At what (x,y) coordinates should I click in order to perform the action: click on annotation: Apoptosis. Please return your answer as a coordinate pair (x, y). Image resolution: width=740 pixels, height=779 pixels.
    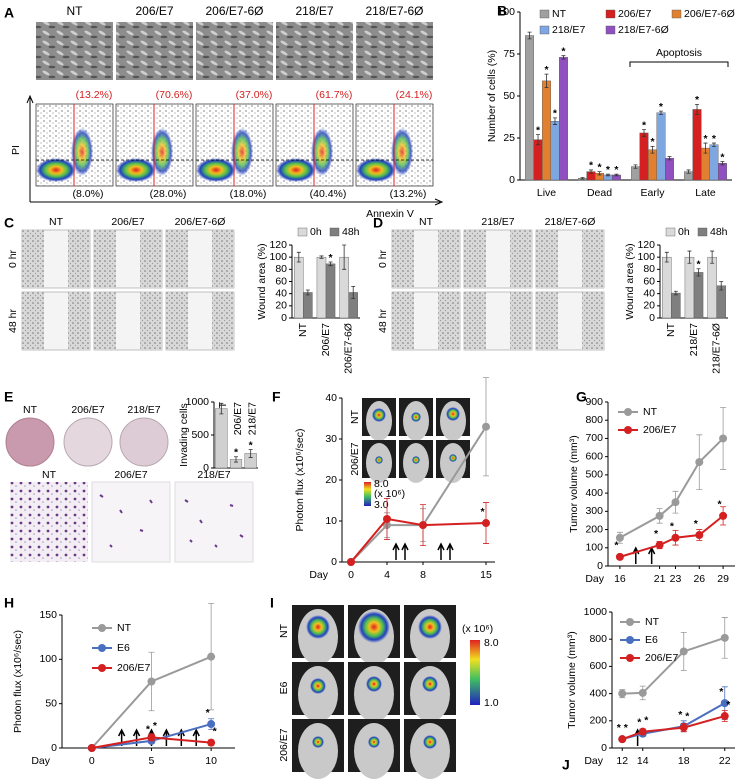
    Looking at the image, I should click on (679, 53).